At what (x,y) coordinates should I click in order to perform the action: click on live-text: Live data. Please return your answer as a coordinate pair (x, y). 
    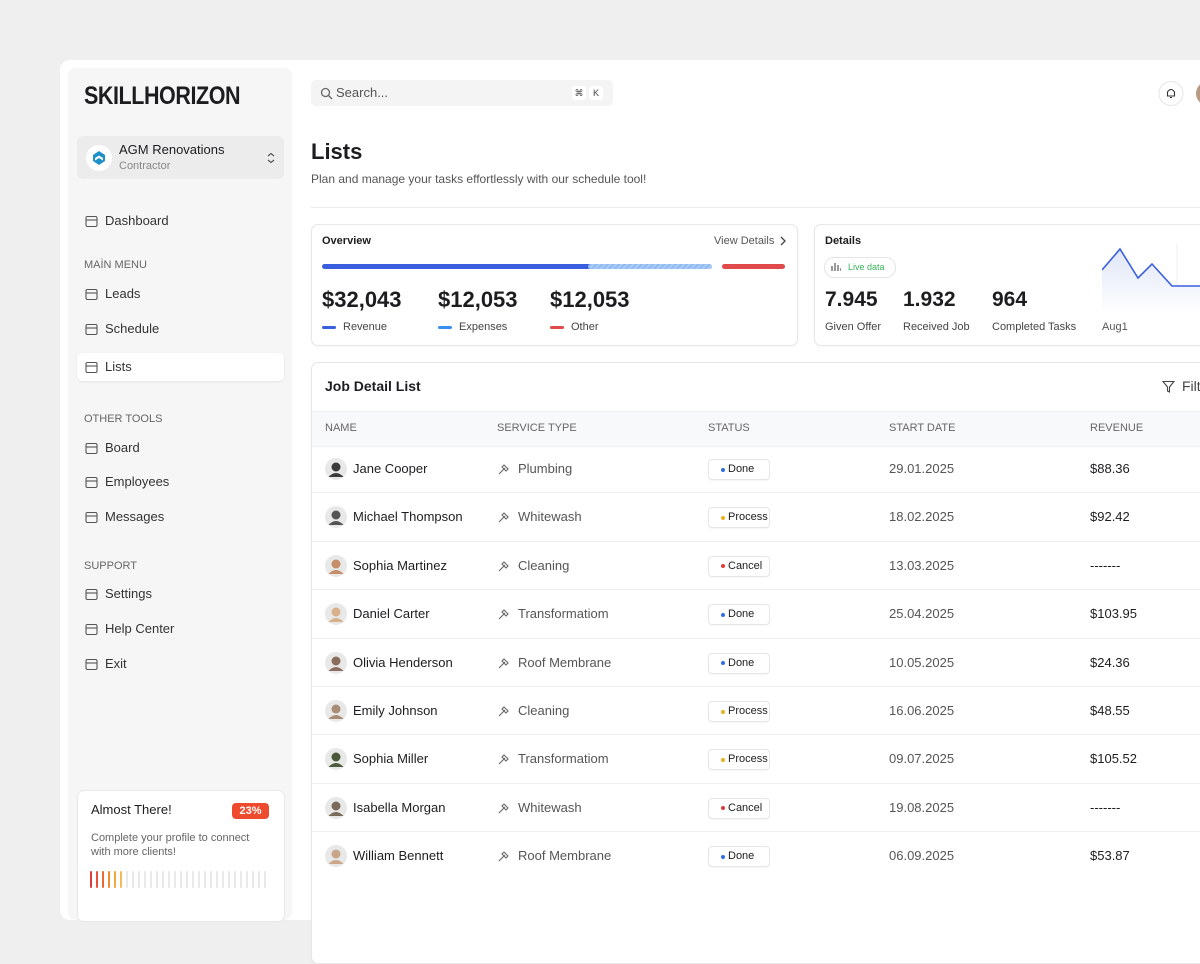
    Looking at the image, I should click on (866, 267).